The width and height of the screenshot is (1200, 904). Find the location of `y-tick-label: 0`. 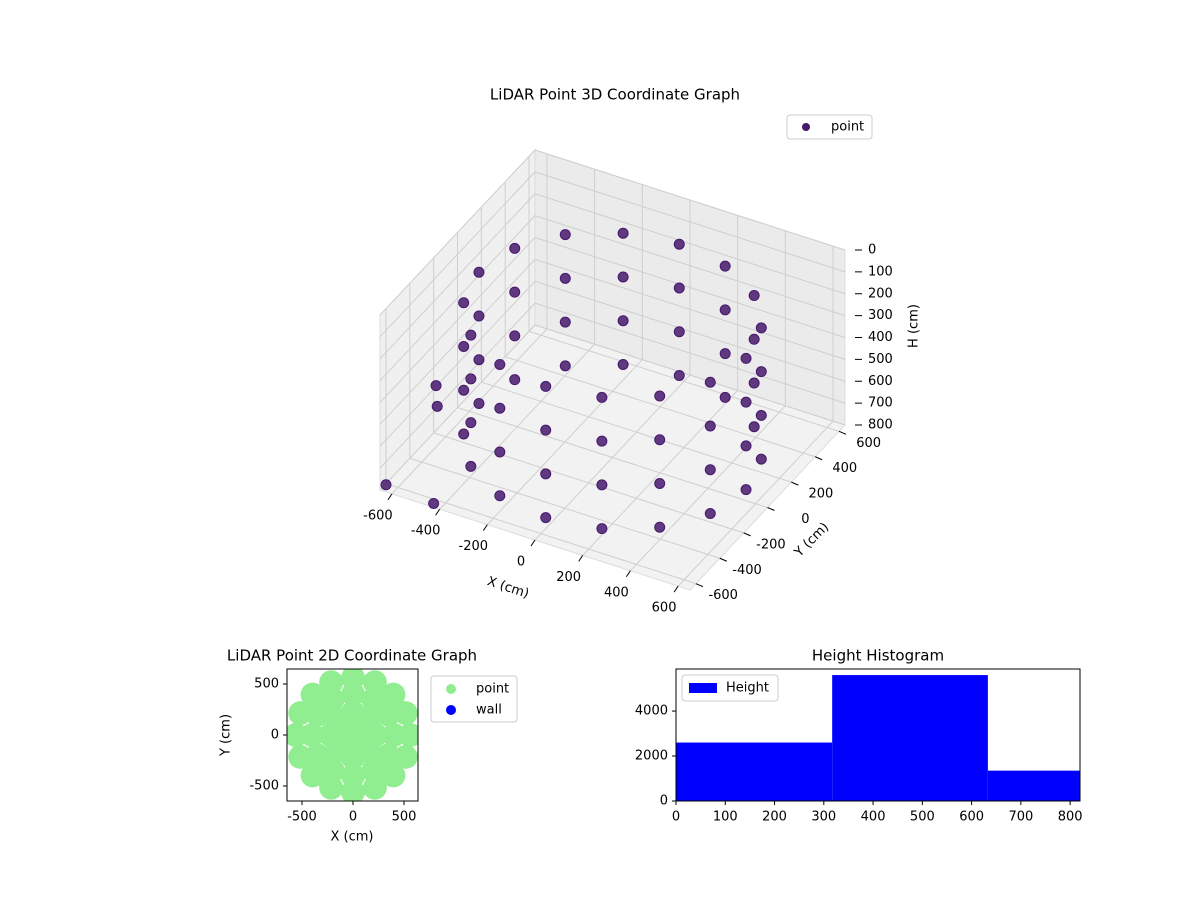

y-tick-label: 0 is located at coordinates (805, 519).